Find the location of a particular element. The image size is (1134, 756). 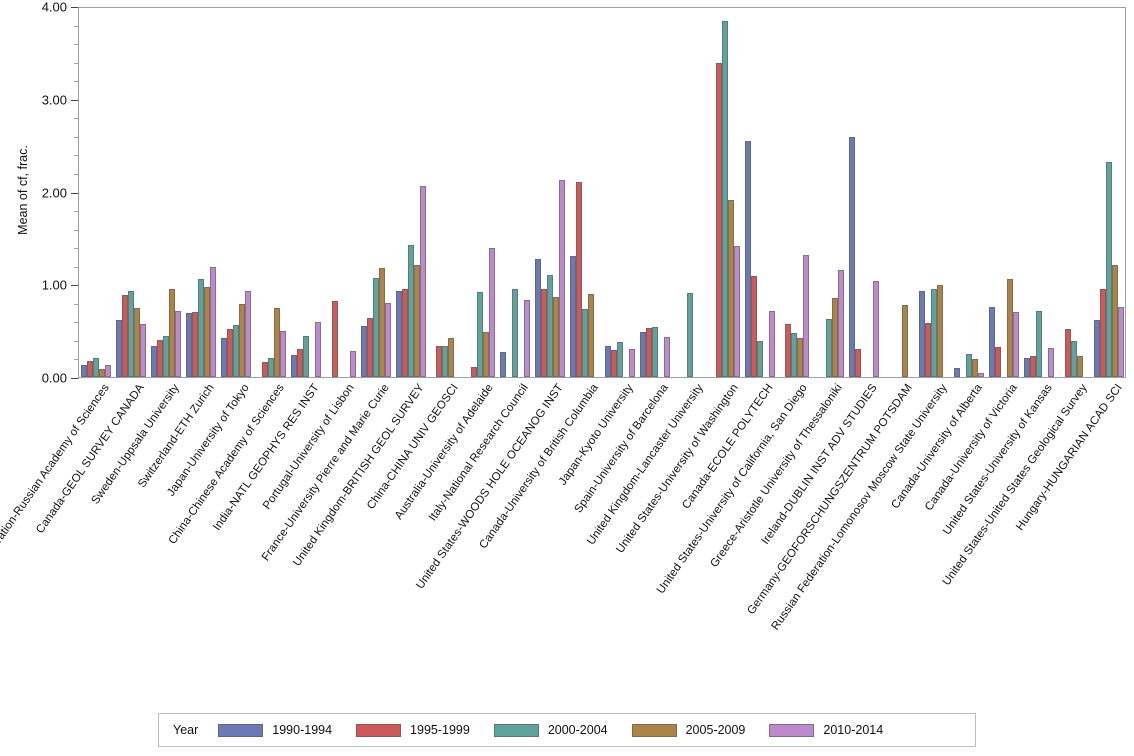

x-axis-tick-label: United Kingdom-BRITISH GEOL SURVEY is located at coordinates (358, 475).